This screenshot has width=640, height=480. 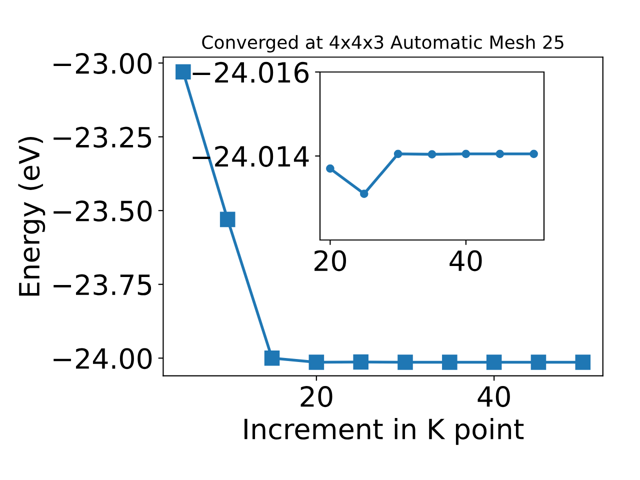 What do you see at coordinates (103, 137) in the screenshot?
I see `y-tick-label: −23.25` at bounding box center [103, 137].